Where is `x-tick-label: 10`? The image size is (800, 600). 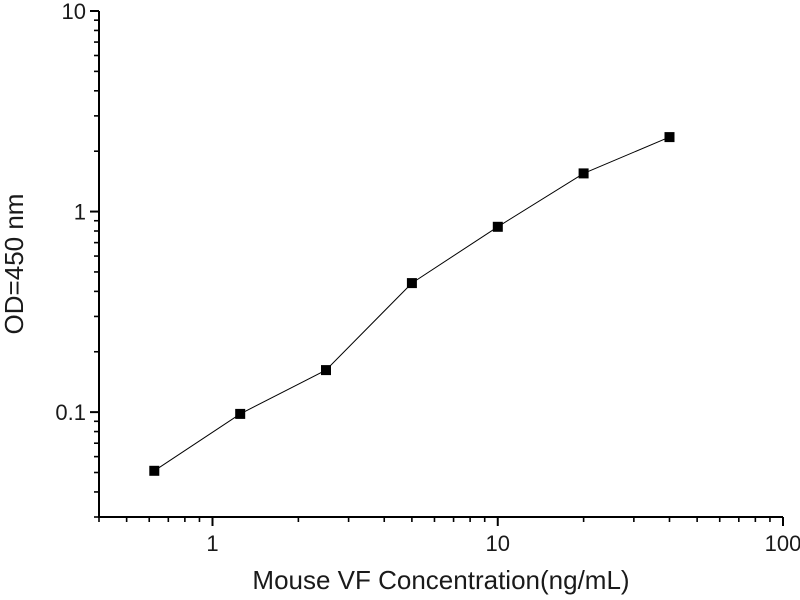 x-tick-label: 10 is located at coordinates (498, 543).